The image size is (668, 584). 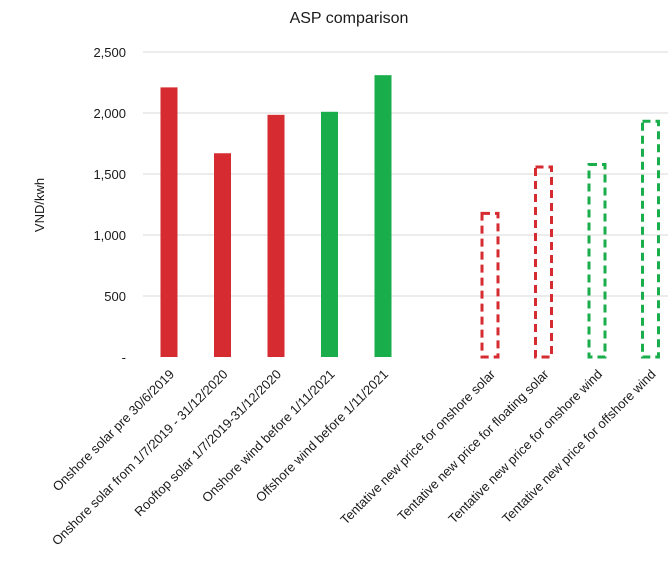 What do you see at coordinates (109, 52) in the screenshot?
I see `y-tick-label: 2,500` at bounding box center [109, 52].